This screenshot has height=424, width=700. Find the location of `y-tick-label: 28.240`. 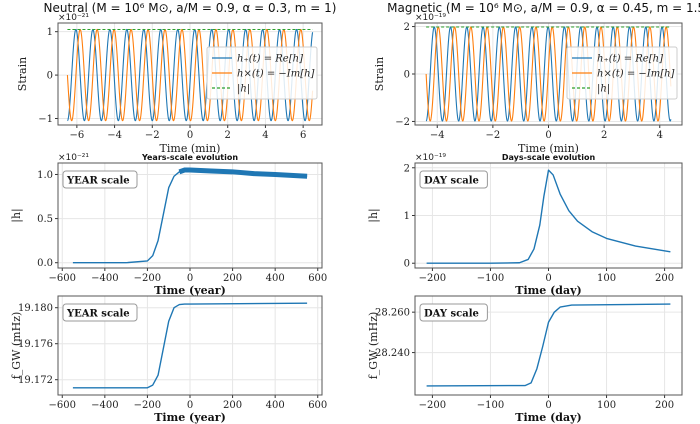

y-tick-label: 28.240 is located at coordinates (392, 353).